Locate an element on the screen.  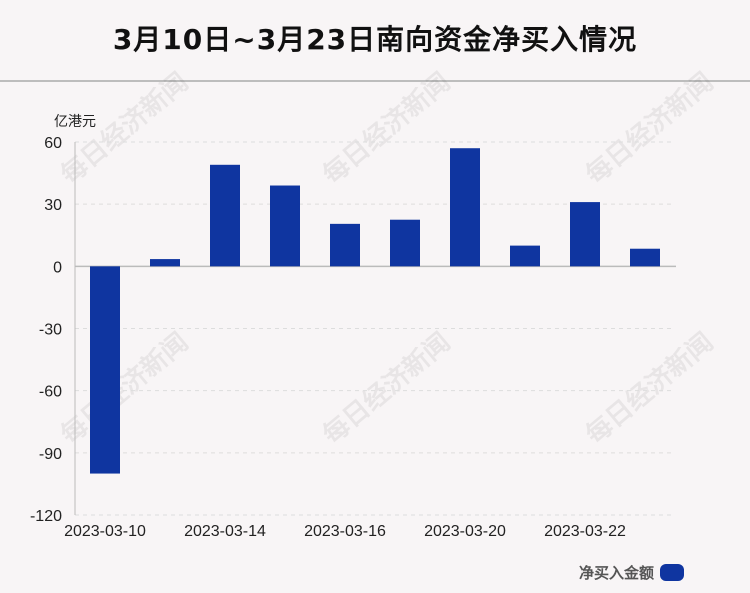
x-tick-label: 2023-03-10 is located at coordinates (105, 531).